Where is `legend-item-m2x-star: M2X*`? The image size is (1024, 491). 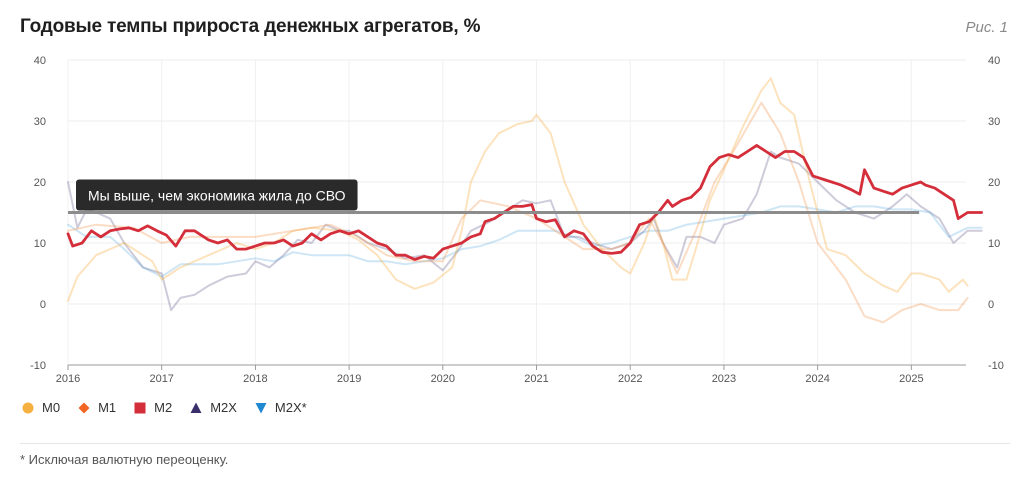 legend-item-m2x-star: M2X* is located at coordinates (281, 407).